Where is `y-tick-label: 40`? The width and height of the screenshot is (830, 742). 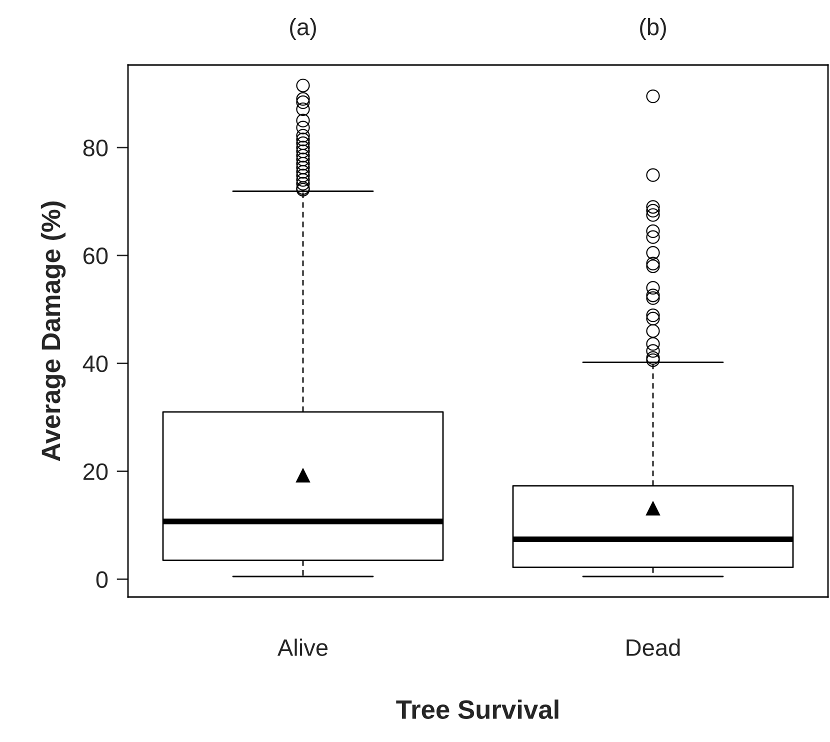
y-tick-label: 40 is located at coordinates (95, 363).